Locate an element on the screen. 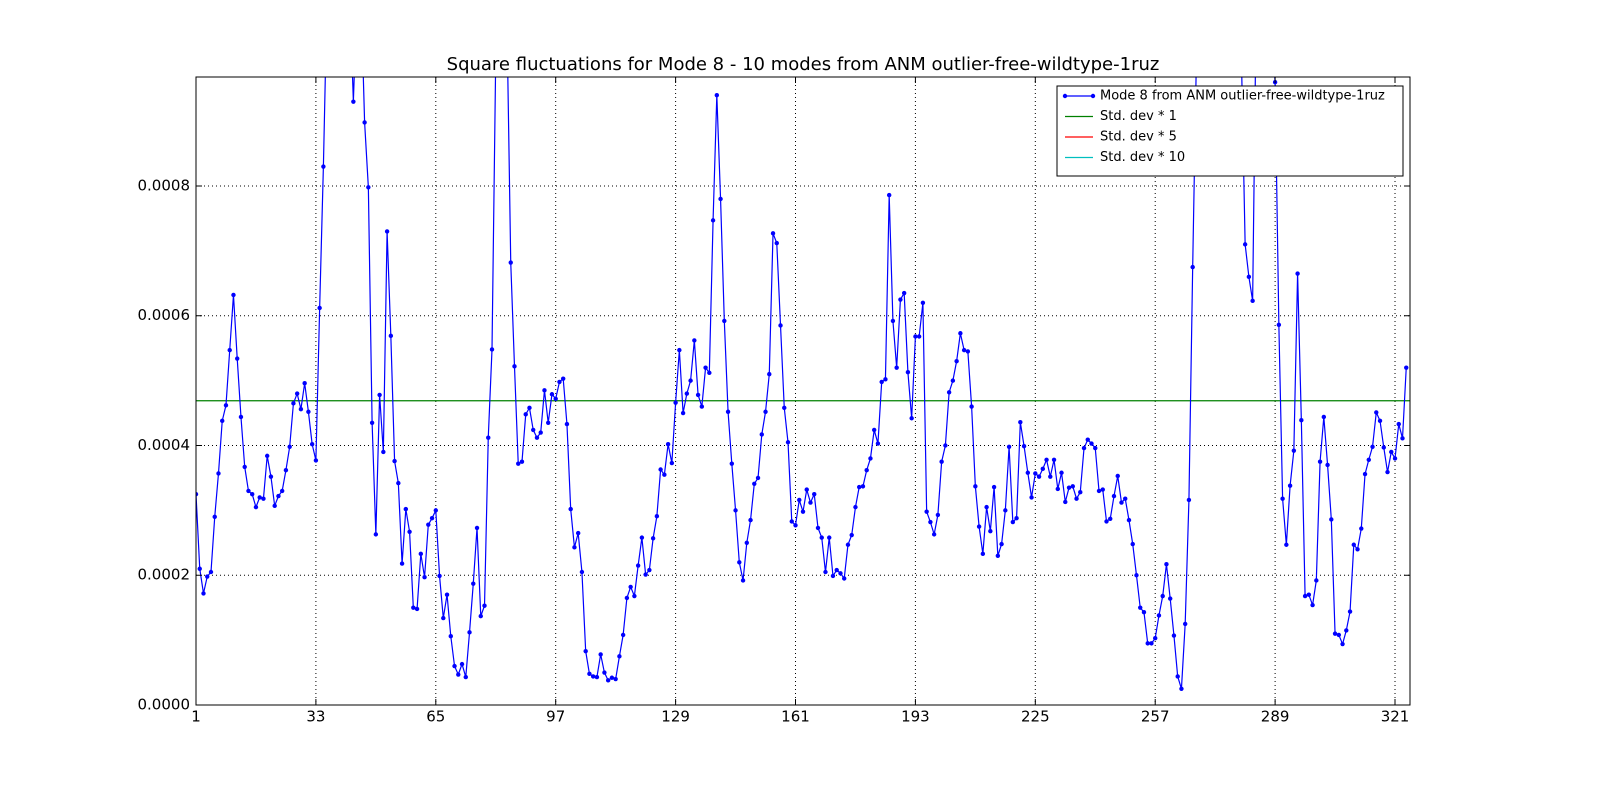  legend-frame is located at coordinates (1230, 131).